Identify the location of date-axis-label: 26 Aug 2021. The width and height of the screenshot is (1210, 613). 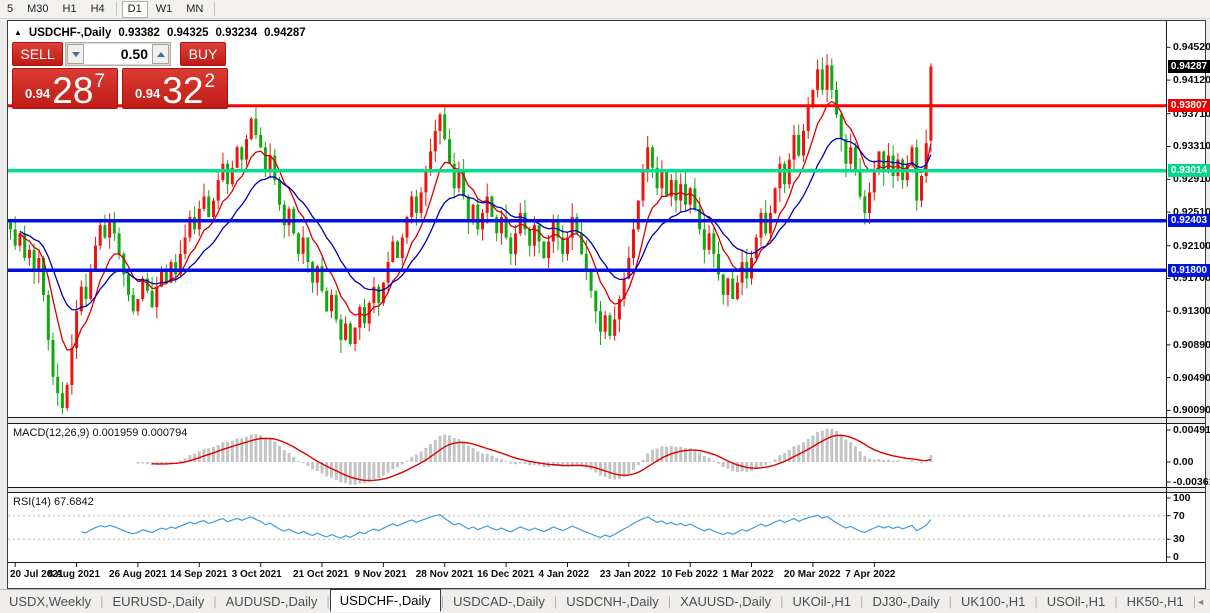
(137, 574).